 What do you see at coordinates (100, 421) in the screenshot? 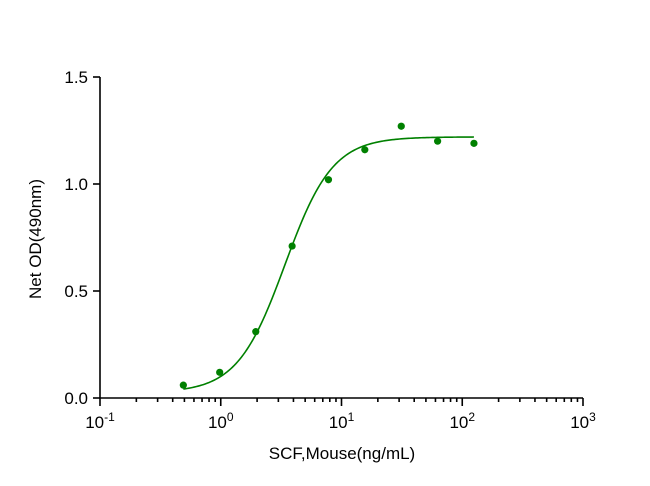
I see `x-tick-label: 10⁻¹` at bounding box center [100, 421].